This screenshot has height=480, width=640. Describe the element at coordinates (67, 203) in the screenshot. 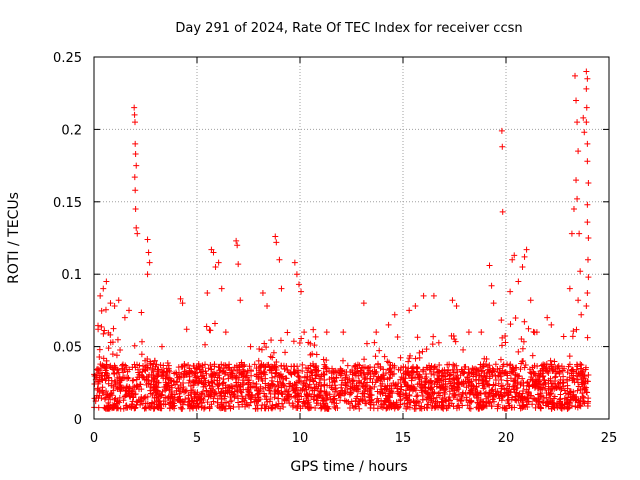

I see `y-tick-label: 0.15` at that location.